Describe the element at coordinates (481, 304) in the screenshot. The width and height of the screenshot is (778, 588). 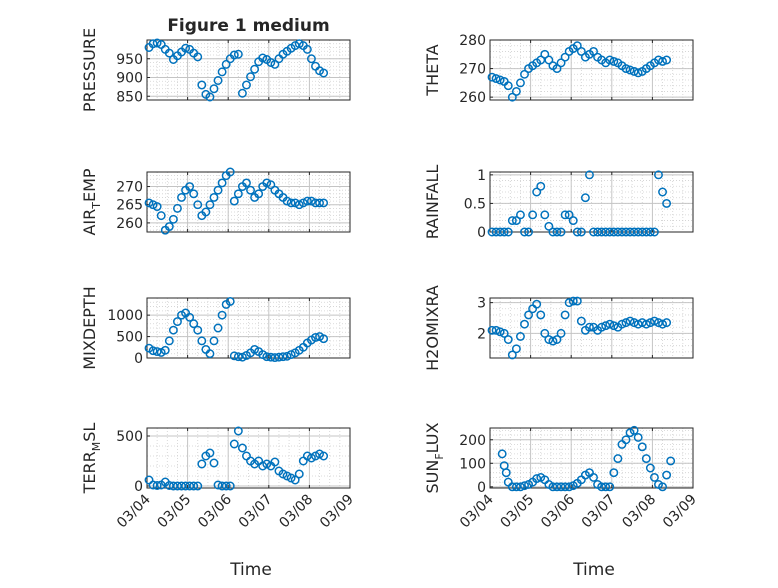
I see `y-tick-label: 3` at that location.